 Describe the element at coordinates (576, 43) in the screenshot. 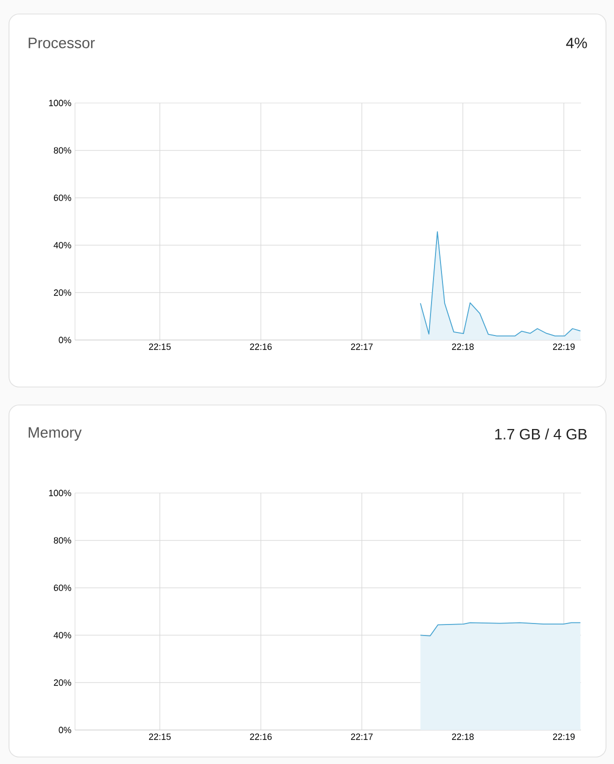

I see `chart-subtitle: 4%` at that location.